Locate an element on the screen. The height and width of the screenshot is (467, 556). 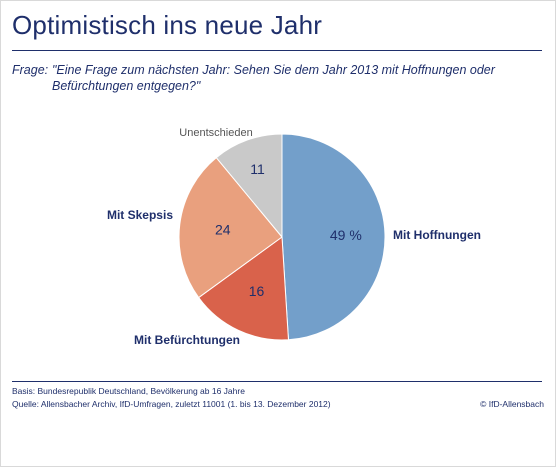
slice-value-label: 24 is located at coordinates (223, 230).